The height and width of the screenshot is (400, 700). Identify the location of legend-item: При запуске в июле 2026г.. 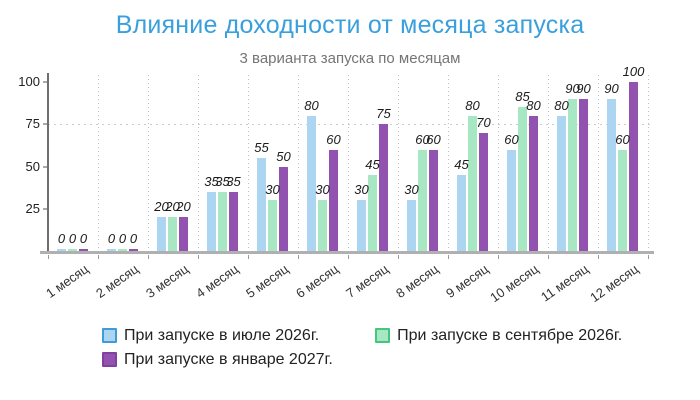
(210, 335).